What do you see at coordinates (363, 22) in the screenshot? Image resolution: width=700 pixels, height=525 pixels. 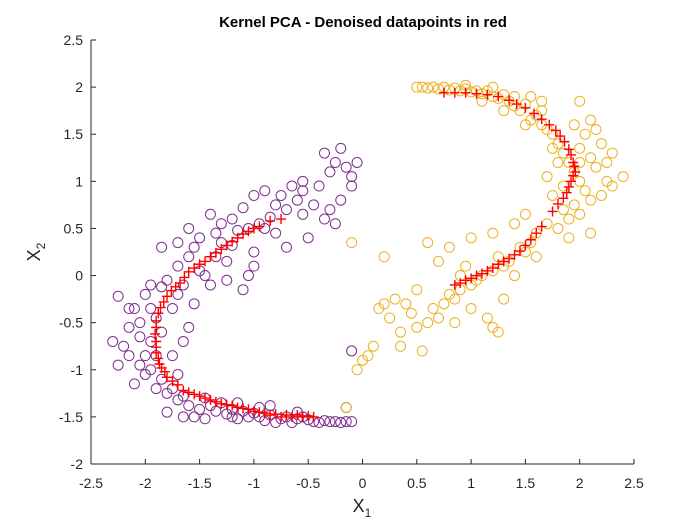 I see `chart-title: Kernel PCA - Denoised datapoints in red` at bounding box center [363, 22].